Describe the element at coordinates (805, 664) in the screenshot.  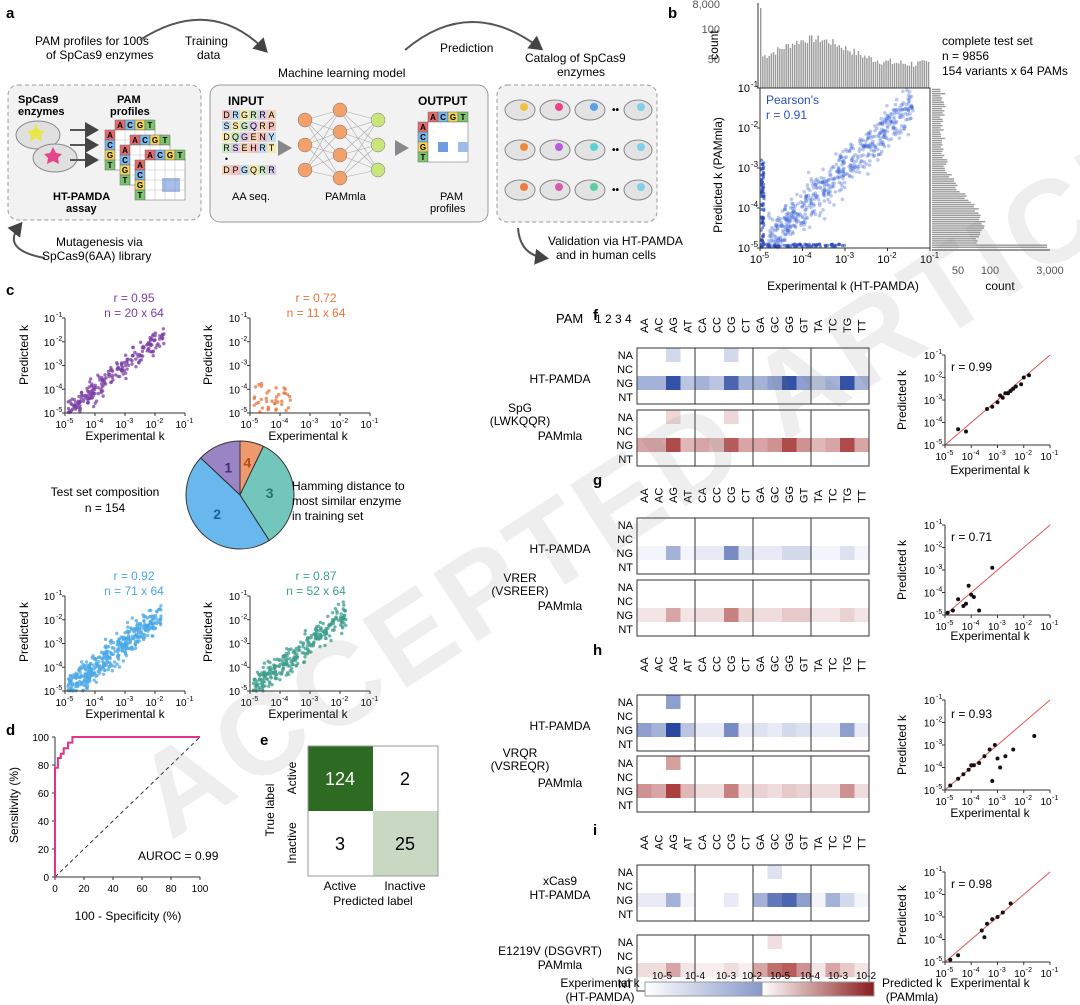
I see `column-label: GT` at that location.